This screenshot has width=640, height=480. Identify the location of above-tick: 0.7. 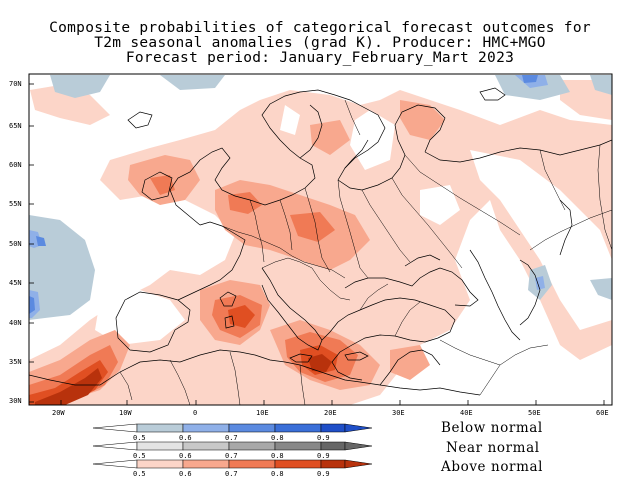
(231, 474).